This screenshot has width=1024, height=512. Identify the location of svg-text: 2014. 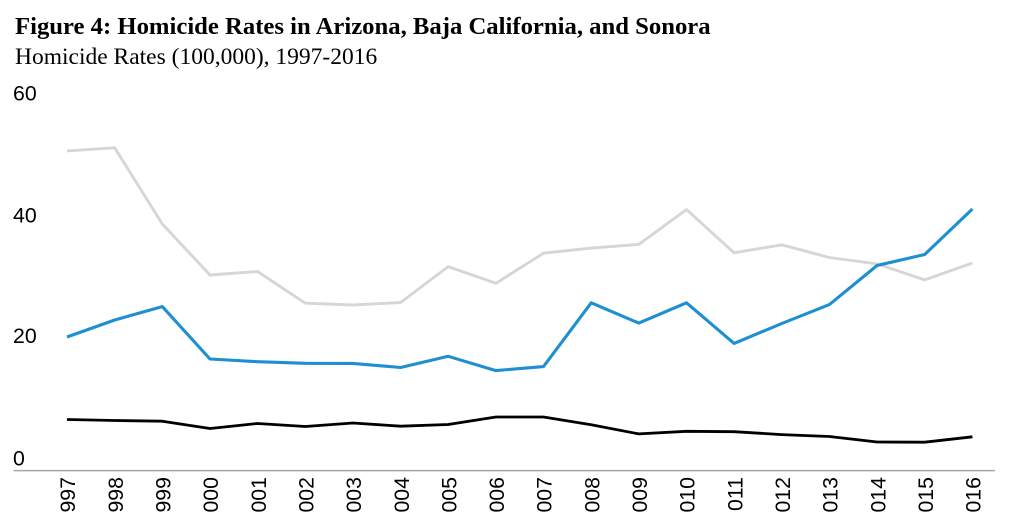
(878, 494).